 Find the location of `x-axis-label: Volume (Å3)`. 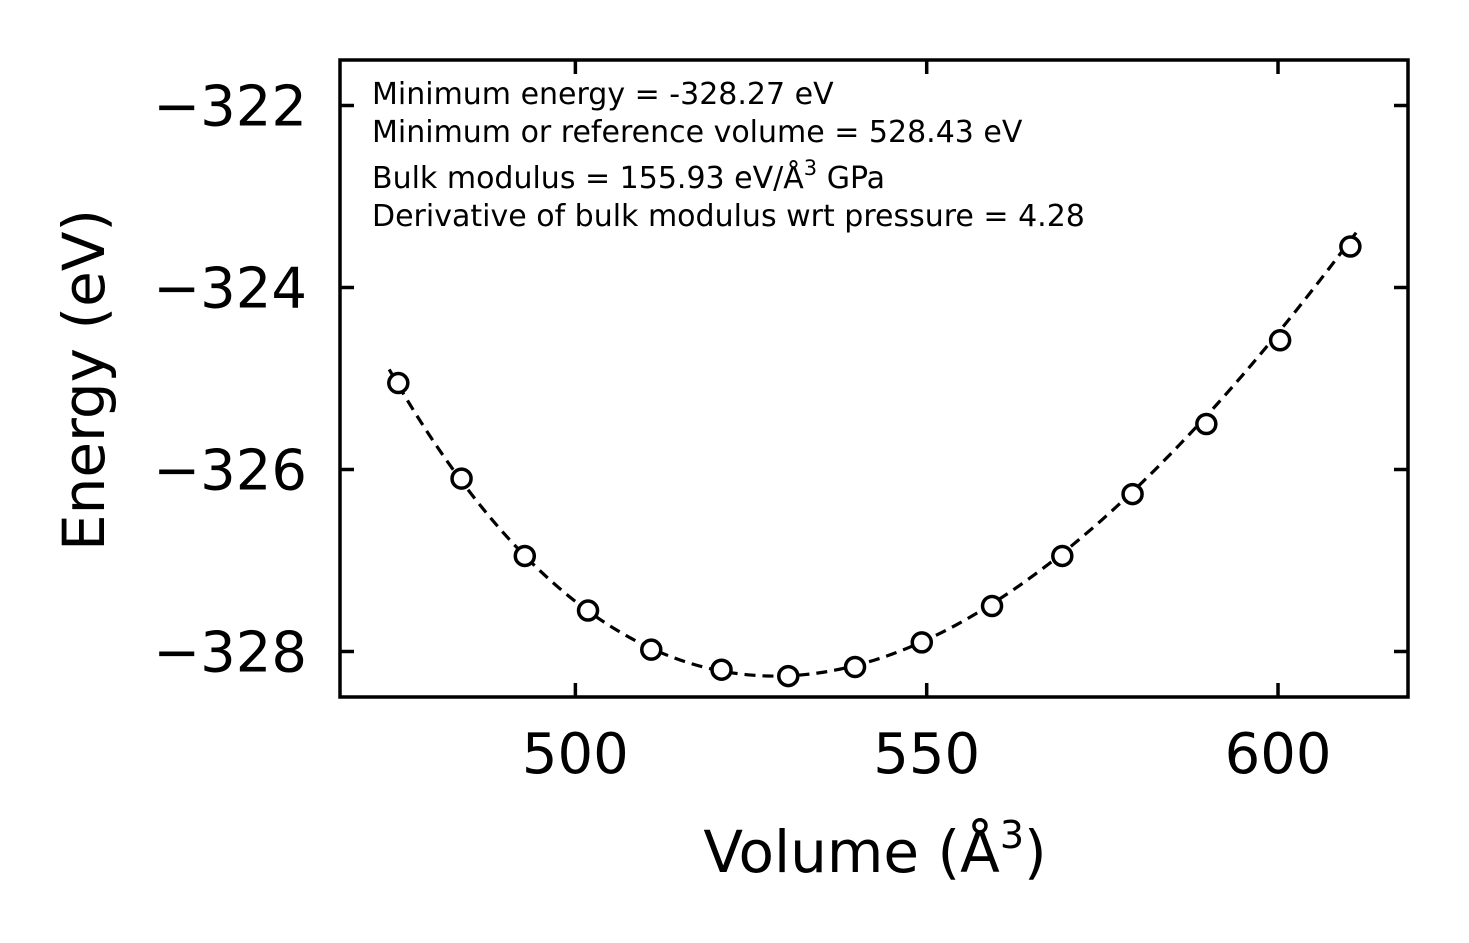

x-axis-label: Volume (Å3) is located at coordinates (874, 849).